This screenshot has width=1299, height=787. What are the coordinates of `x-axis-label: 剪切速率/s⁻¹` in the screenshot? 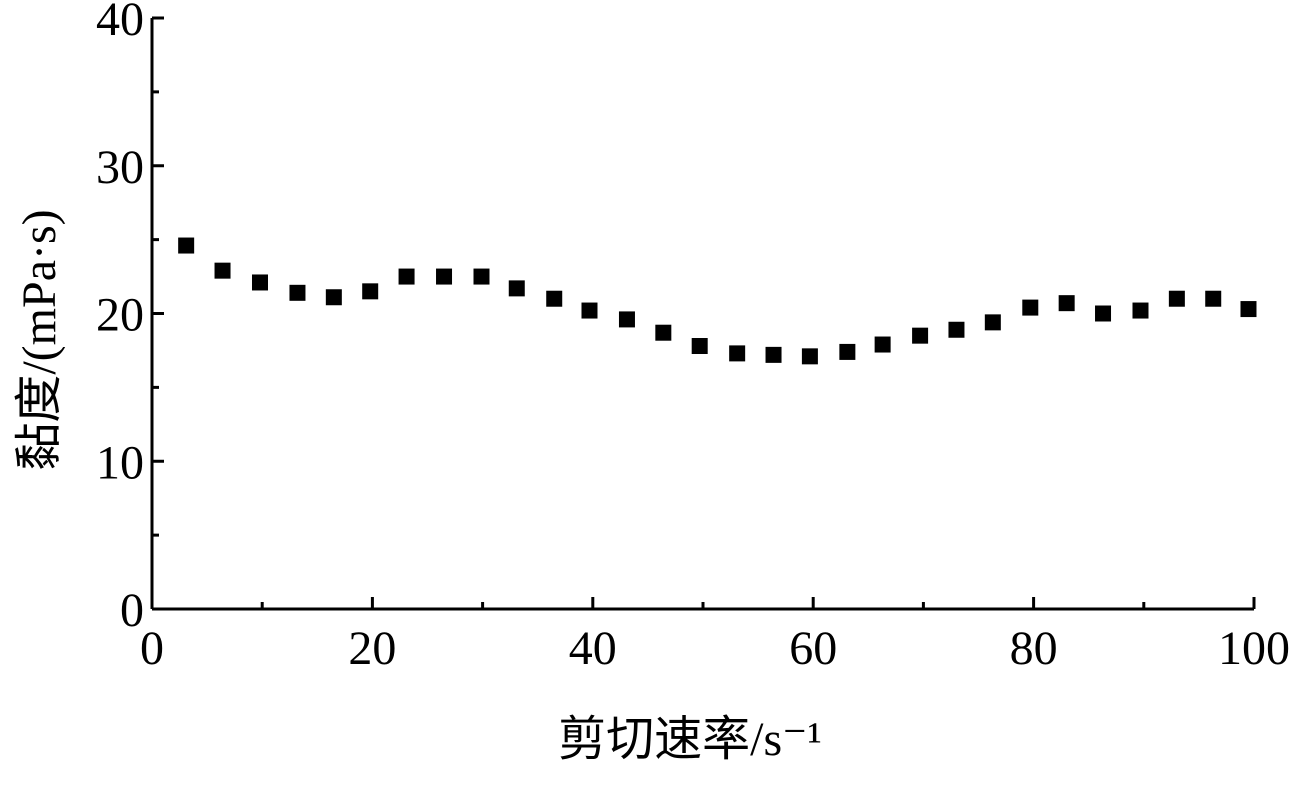 It's located at (690, 739).